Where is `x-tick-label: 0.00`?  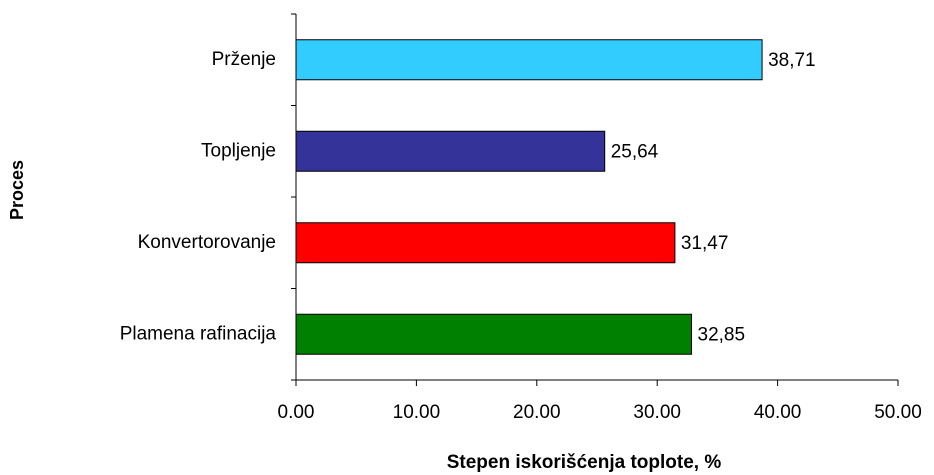 x-tick-label: 0.00 is located at coordinates (296, 412).